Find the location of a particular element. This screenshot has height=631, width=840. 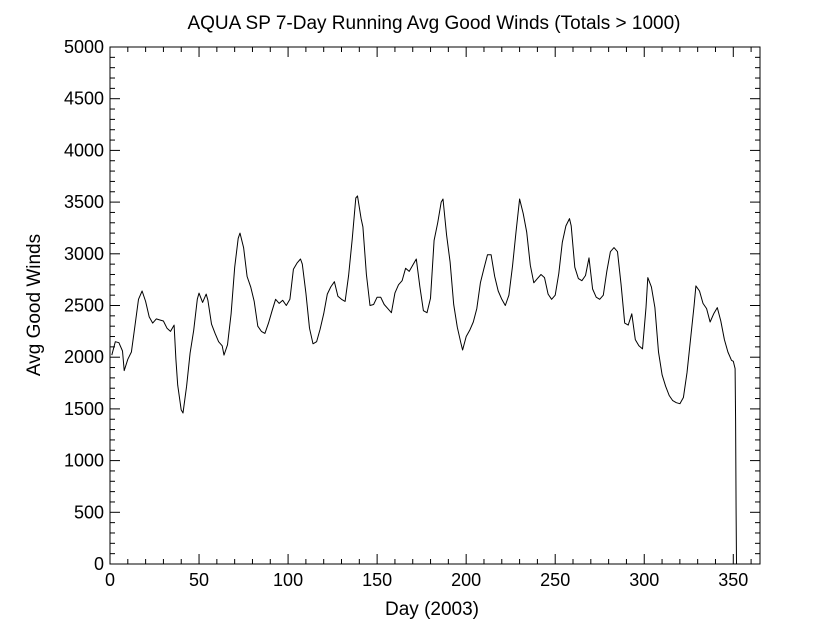

y-axis-title: Avg Good Winds is located at coordinates (34, 305).